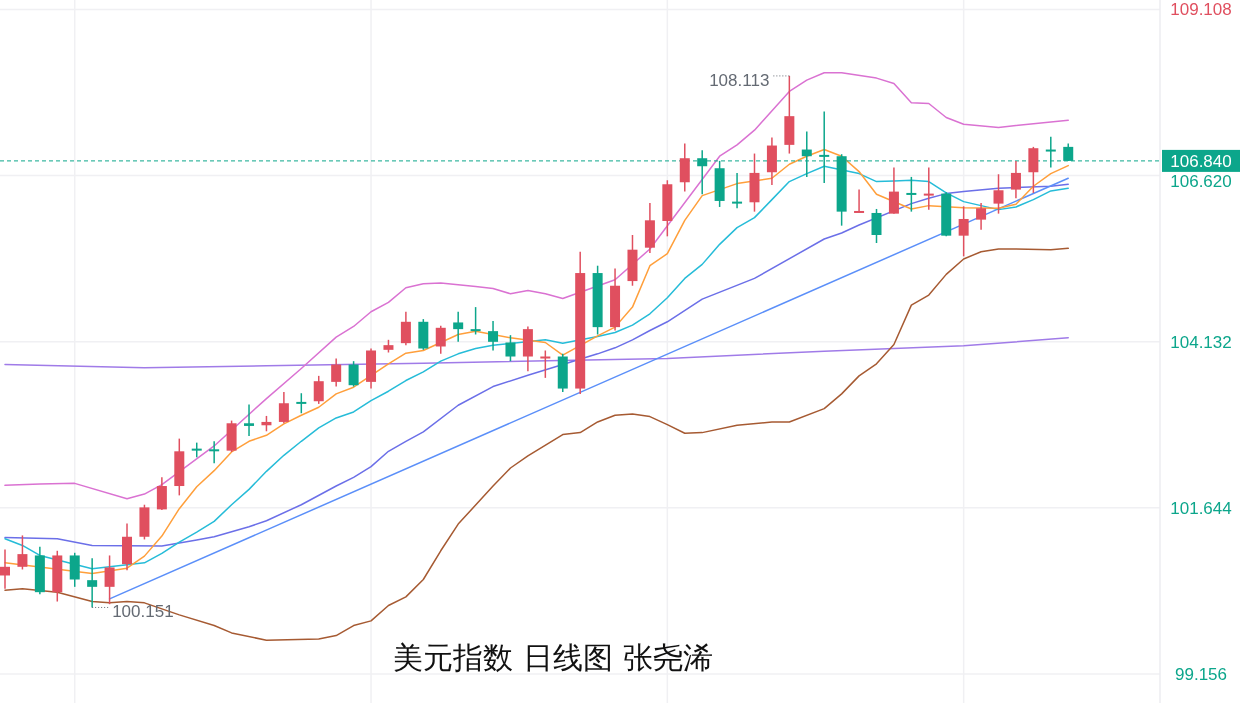 This screenshot has height=703, width=1242. I want to click on y-tick-label: 104.132, so click(1201, 342).